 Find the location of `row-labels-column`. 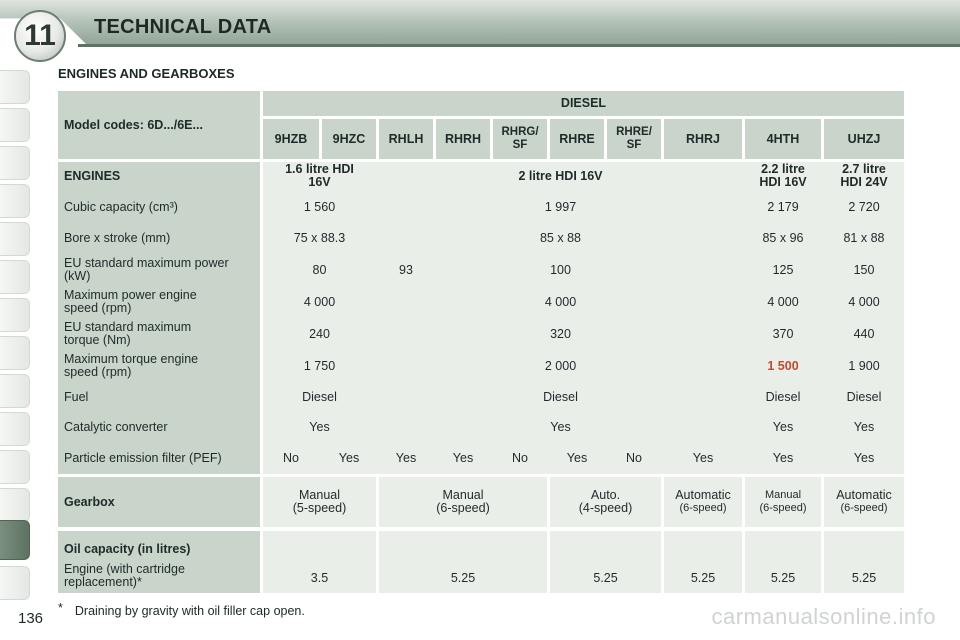

row-labels-column is located at coordinates (159, 318).